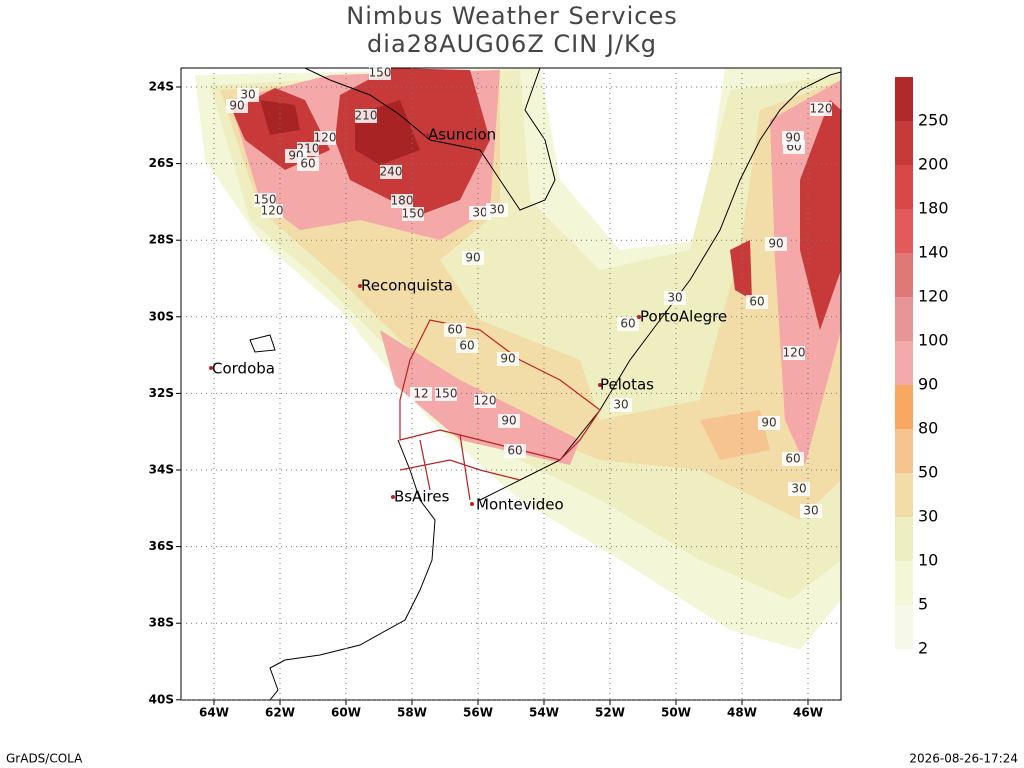 The width and height of the screenshot is (1024, 768). I want to click on contour-label: 12, so click(420, 394).